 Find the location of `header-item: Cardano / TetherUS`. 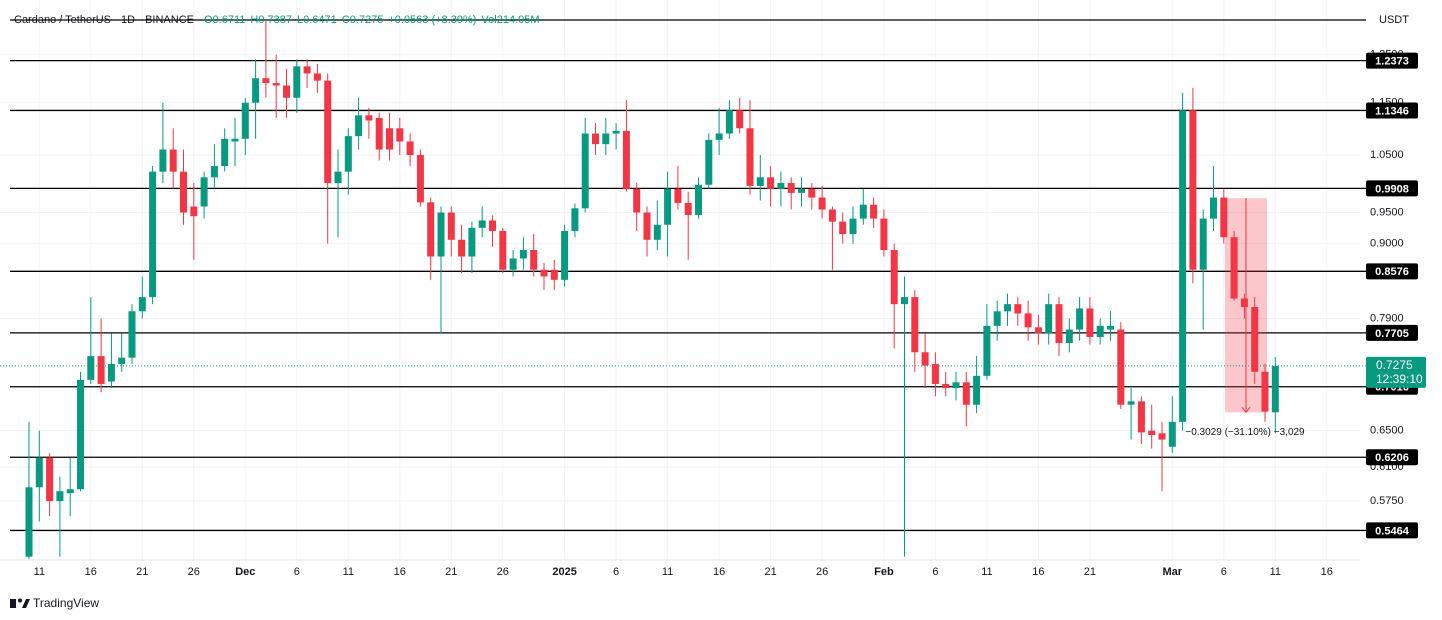

header-item: Cardano / TetherUS is located at coordinates (62, 20).